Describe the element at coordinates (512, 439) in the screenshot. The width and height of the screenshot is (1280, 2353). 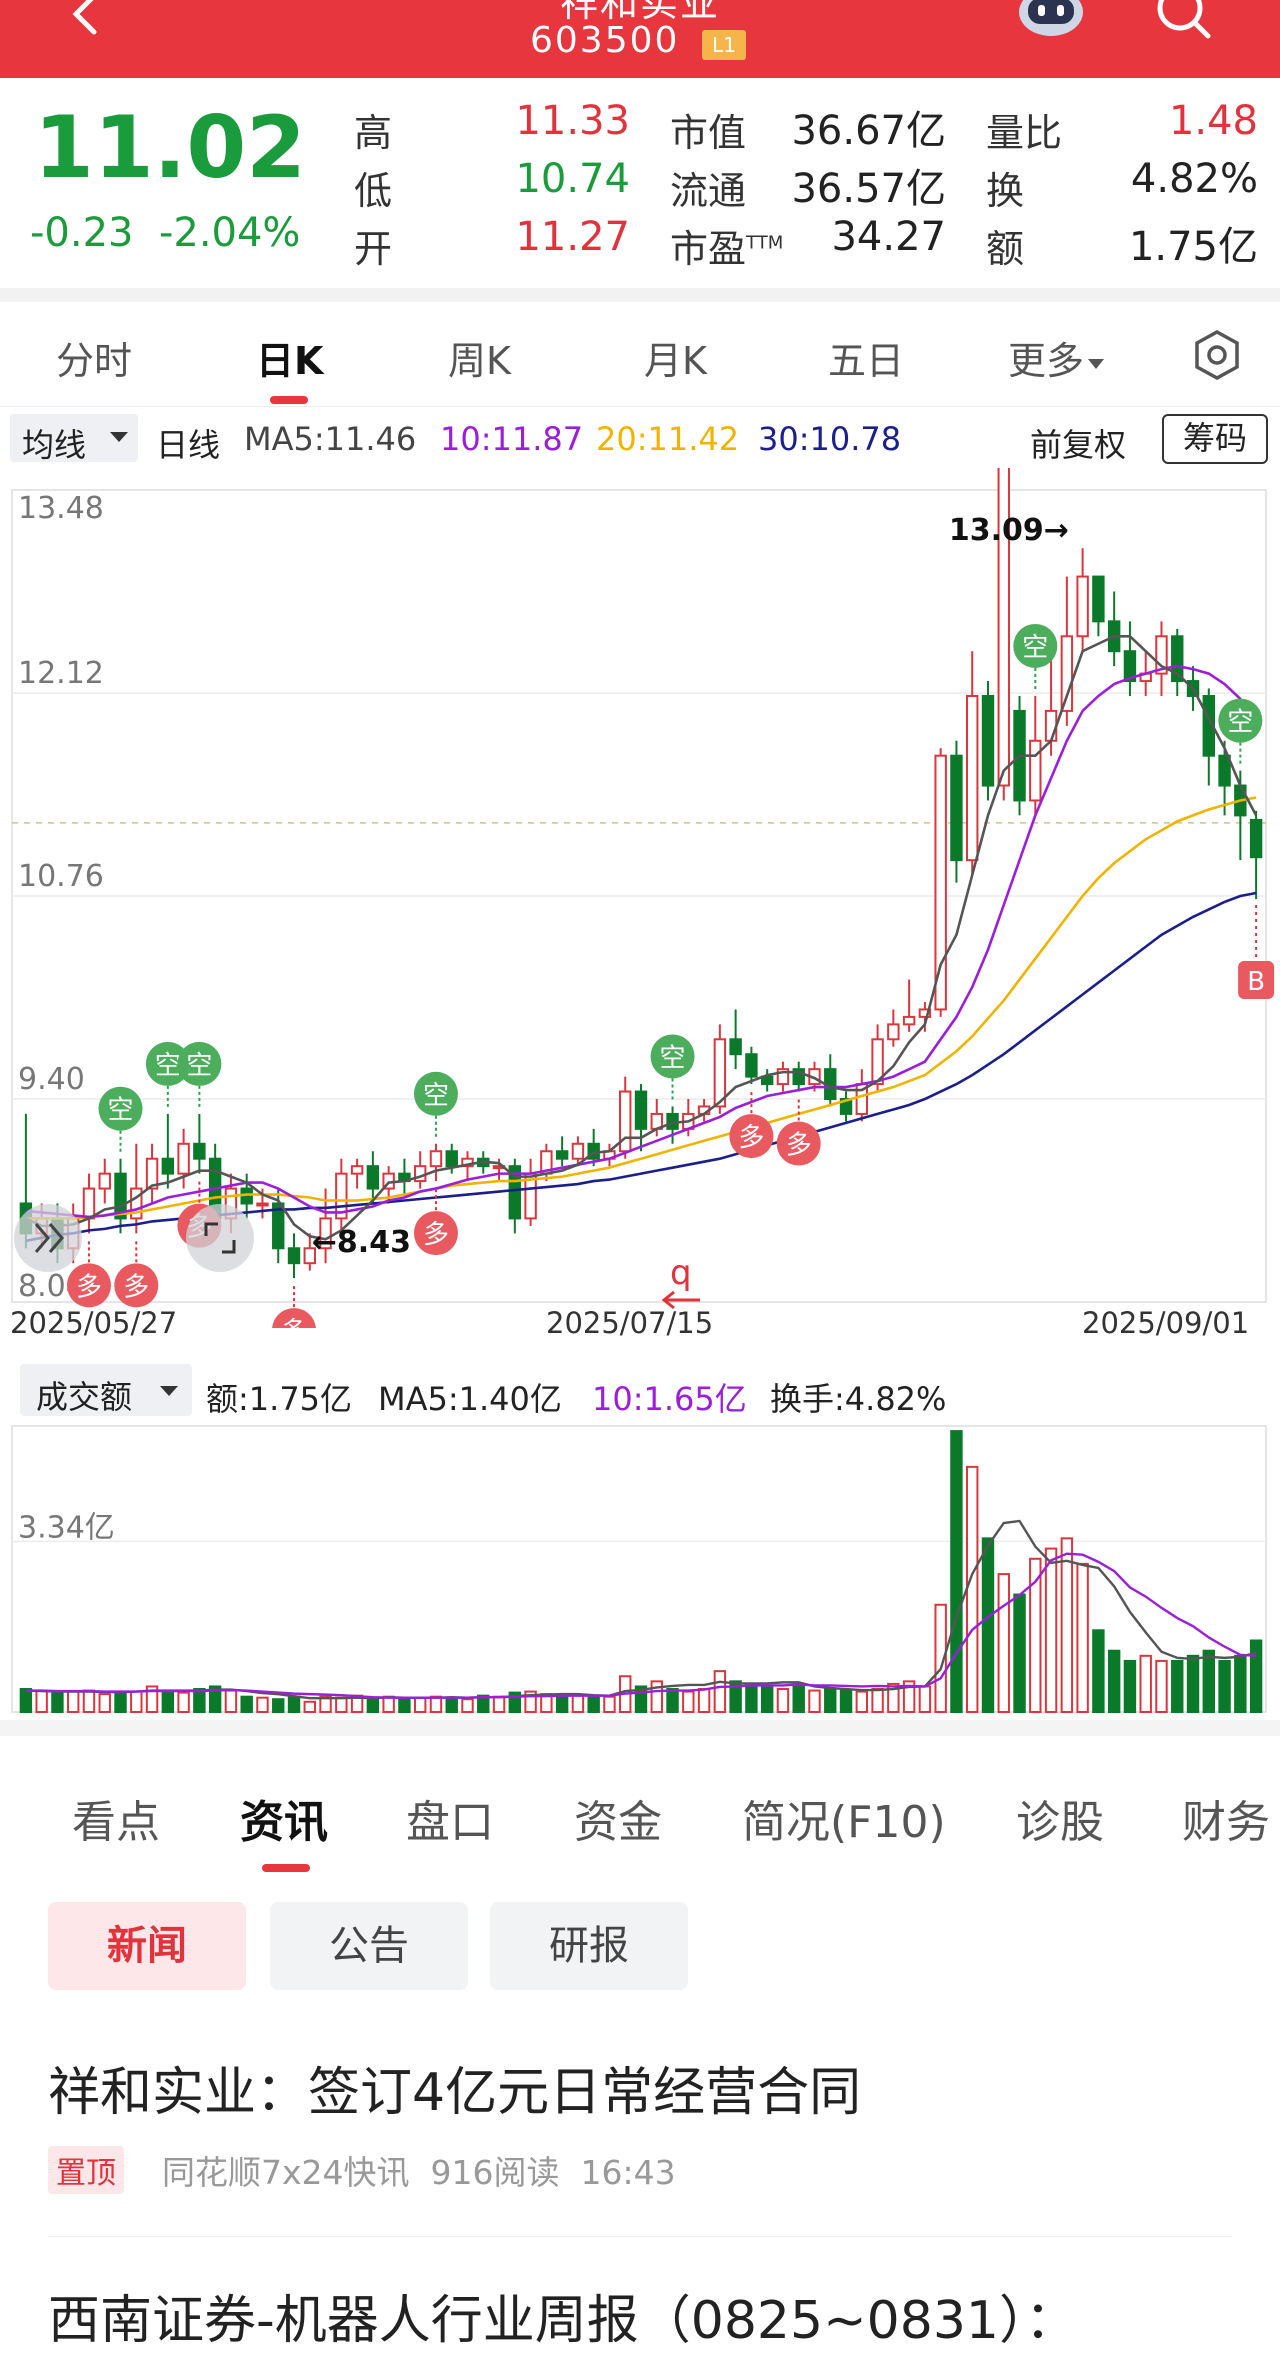
I see `ma10-value: 10:11.87` at that location.